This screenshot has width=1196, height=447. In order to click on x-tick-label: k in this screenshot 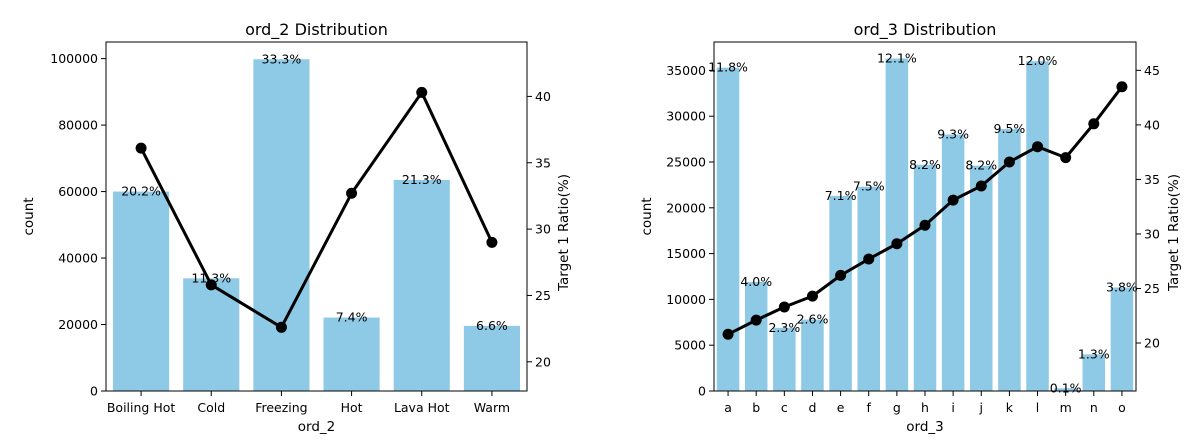, I will do `click(1010, 407)`.